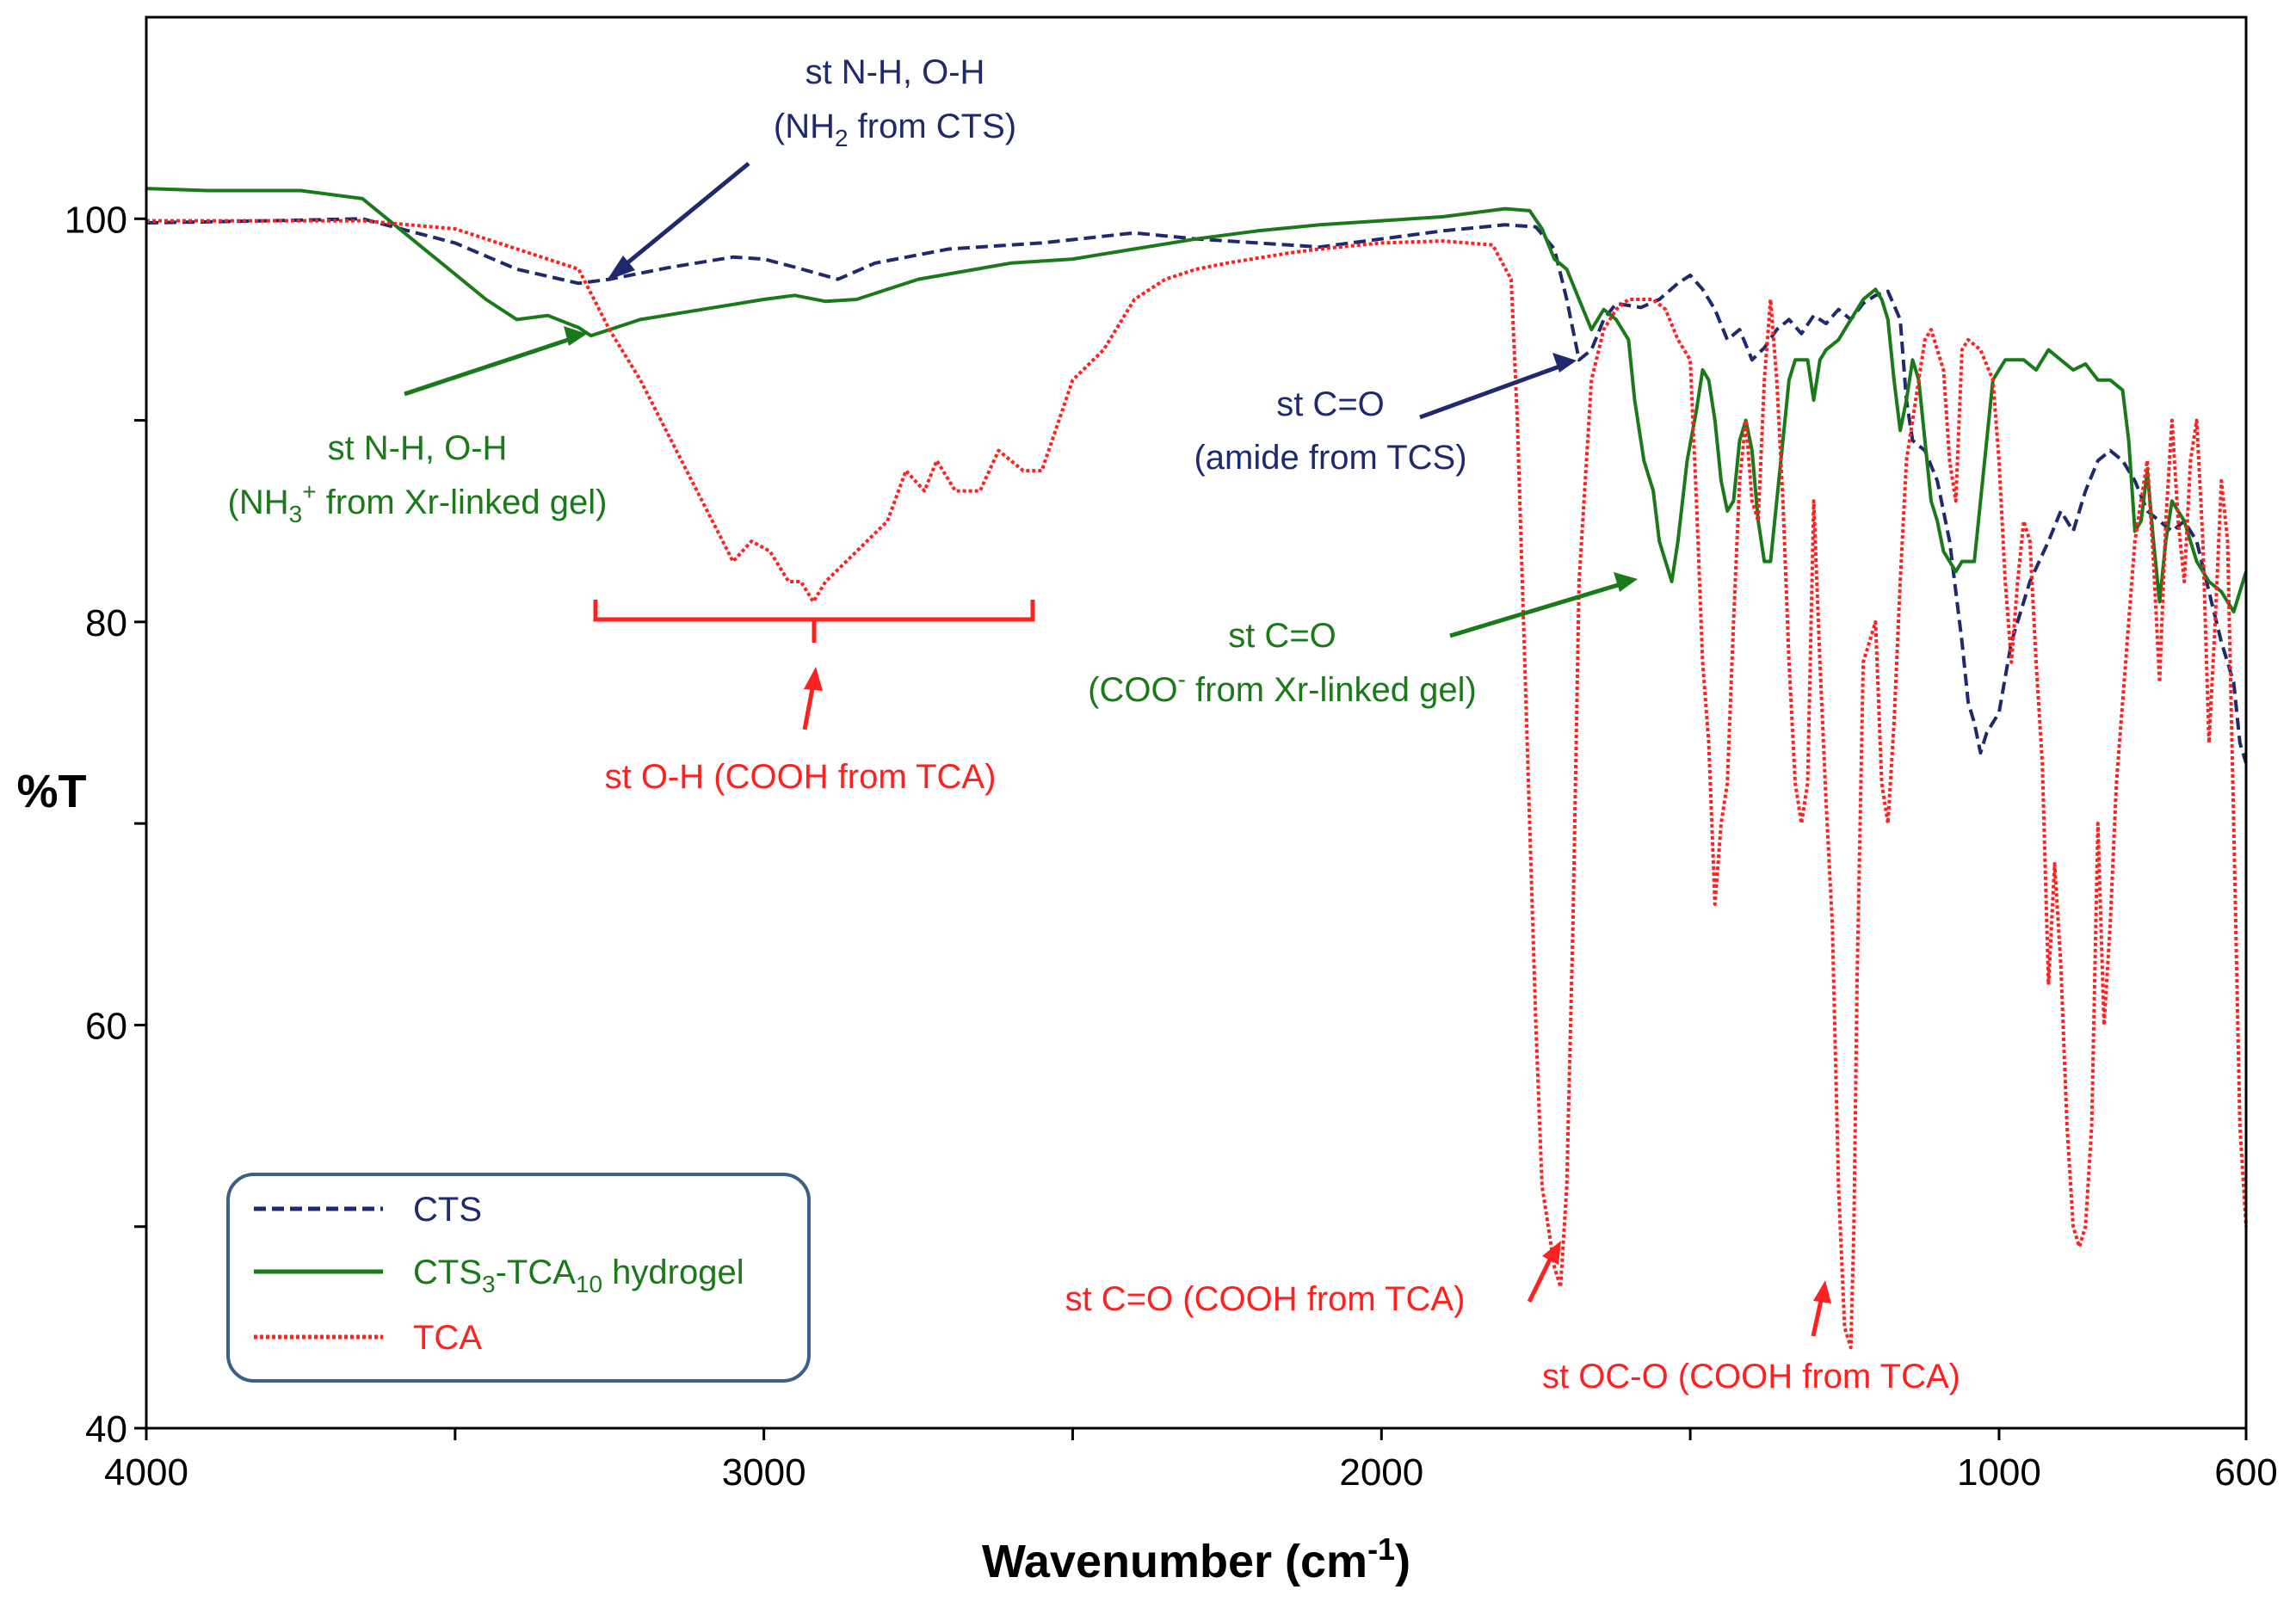 The height and width of the screenshot is (1608, 2296). I want to click on annotation-gel-co-line2: (COO- from Xr-linked gel), so click(1282, 687).